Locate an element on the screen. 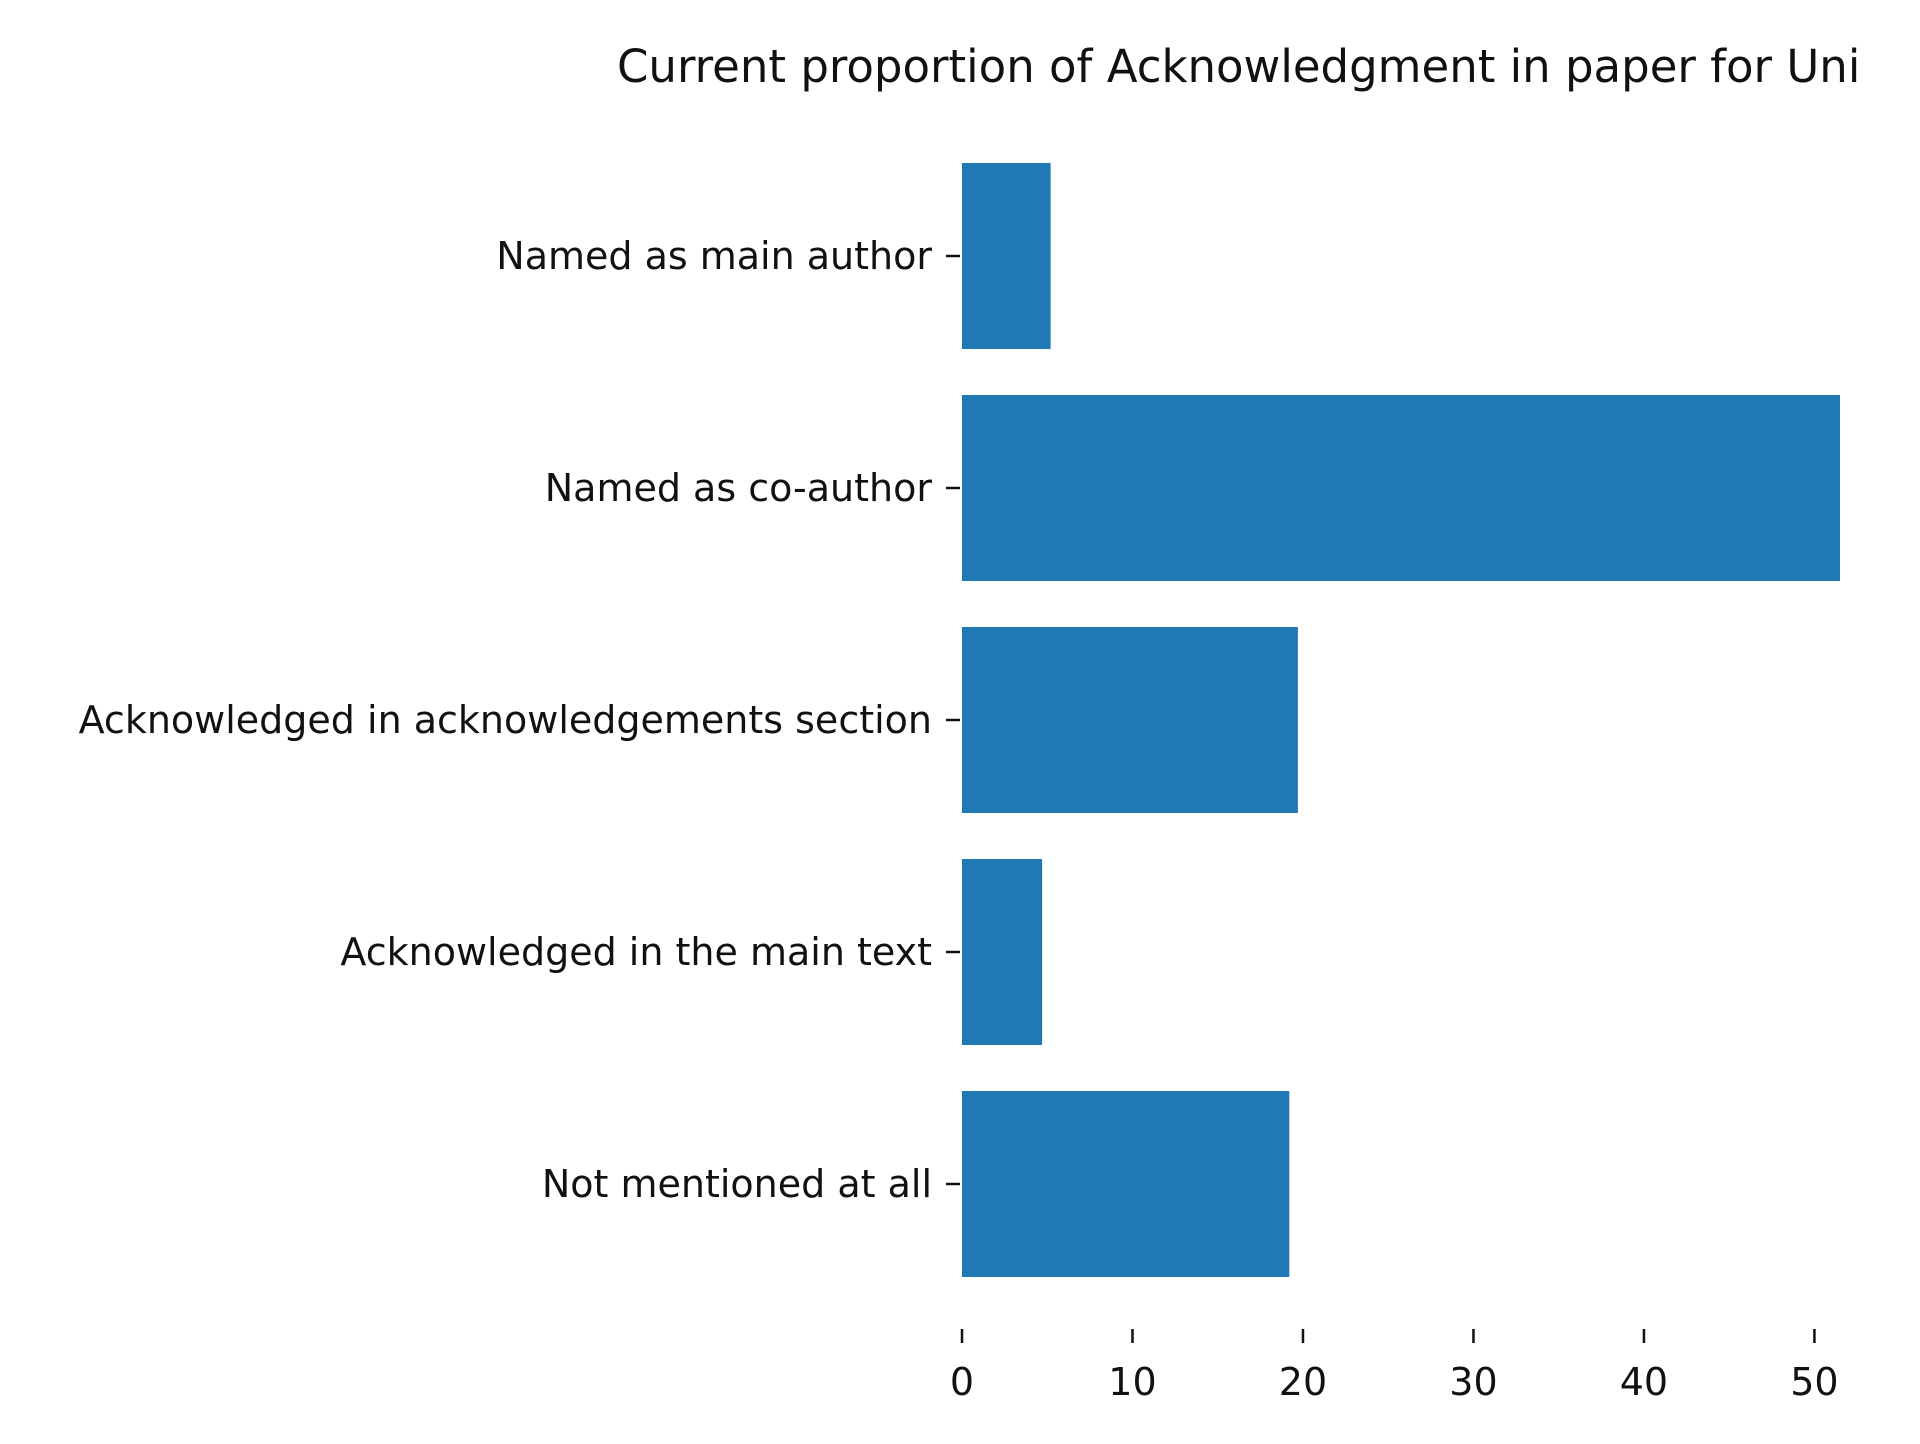  y-tick-label: Not mentioned at all is located at coordinates (737, 1184).